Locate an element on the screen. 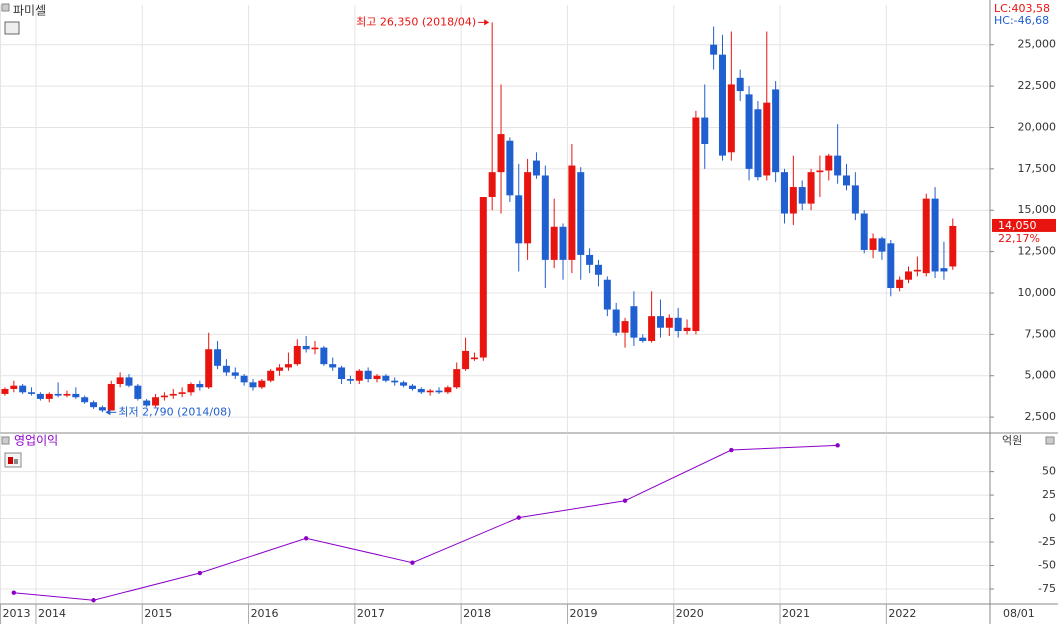  y-tick-label: -25 is located at coordinates (1047, 541).